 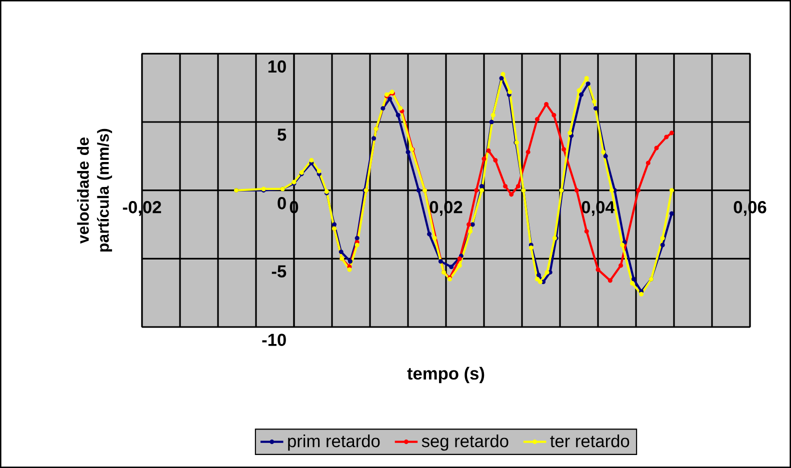 I want to click on y-tick-label: 10, so click(x=277, y=66).